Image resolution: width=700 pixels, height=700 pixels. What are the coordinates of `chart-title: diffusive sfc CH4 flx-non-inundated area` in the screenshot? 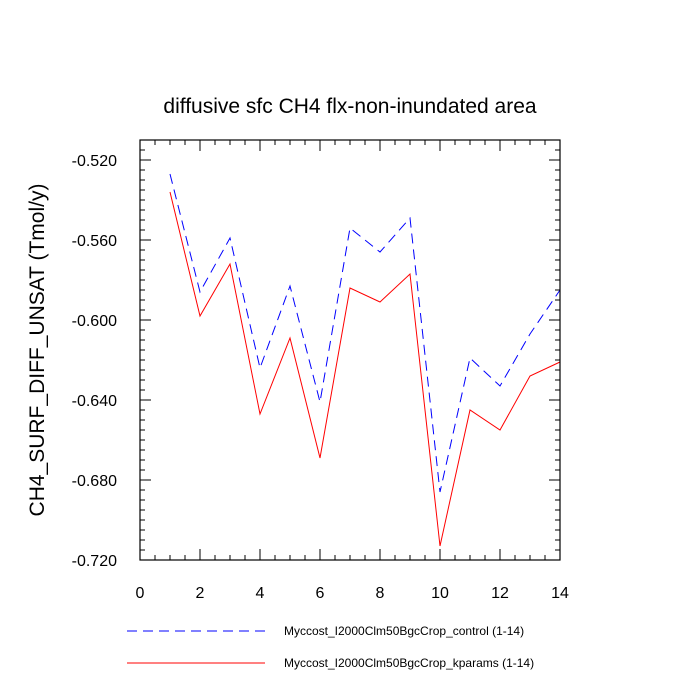 It's located at (349, 106).